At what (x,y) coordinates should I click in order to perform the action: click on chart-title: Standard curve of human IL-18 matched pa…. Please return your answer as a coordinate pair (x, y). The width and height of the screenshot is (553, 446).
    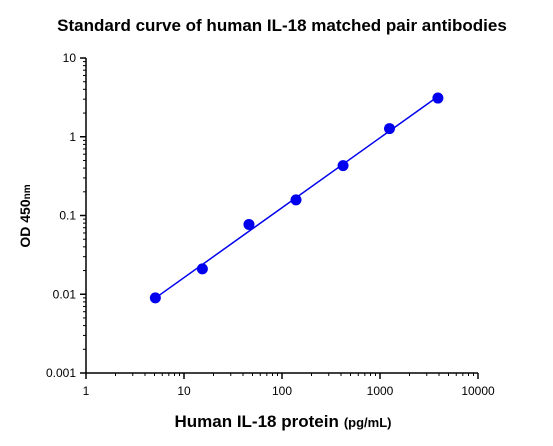
    Looking at the image, I should click on (282, 25).